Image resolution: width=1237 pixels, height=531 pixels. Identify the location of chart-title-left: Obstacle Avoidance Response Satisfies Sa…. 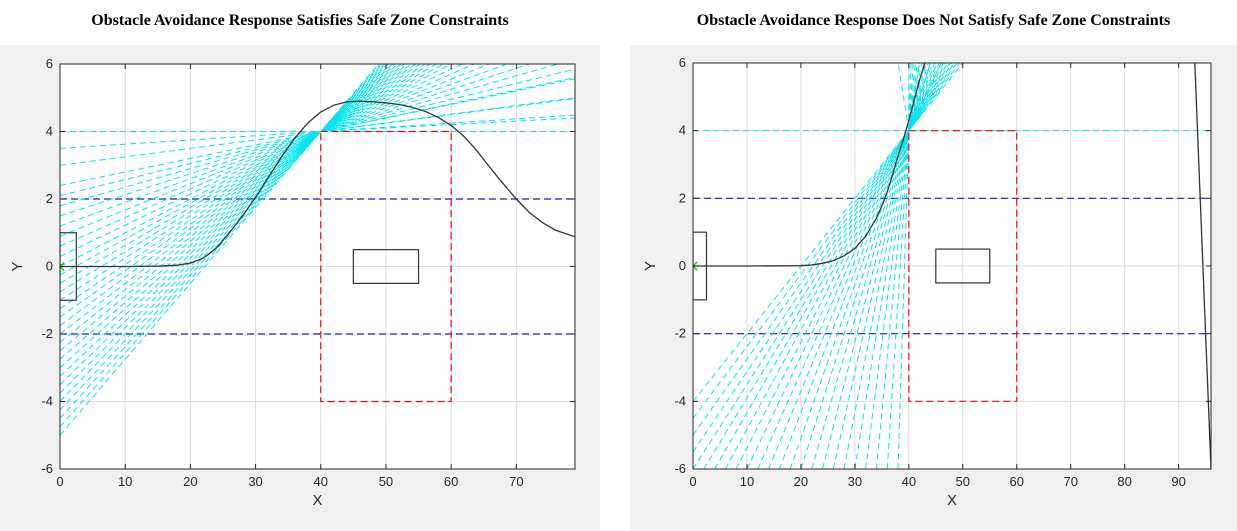
(300, 20).